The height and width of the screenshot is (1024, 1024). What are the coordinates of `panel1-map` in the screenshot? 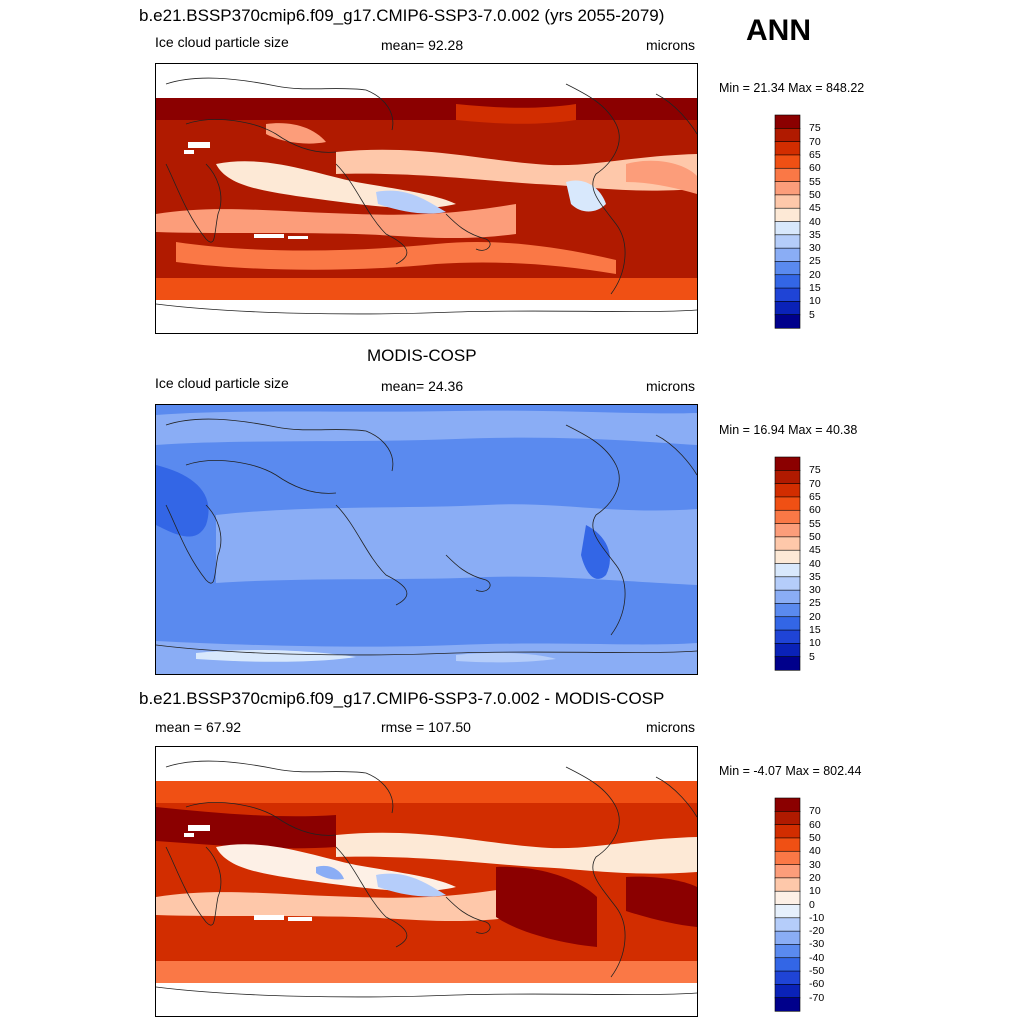 It's located at (426, 198).